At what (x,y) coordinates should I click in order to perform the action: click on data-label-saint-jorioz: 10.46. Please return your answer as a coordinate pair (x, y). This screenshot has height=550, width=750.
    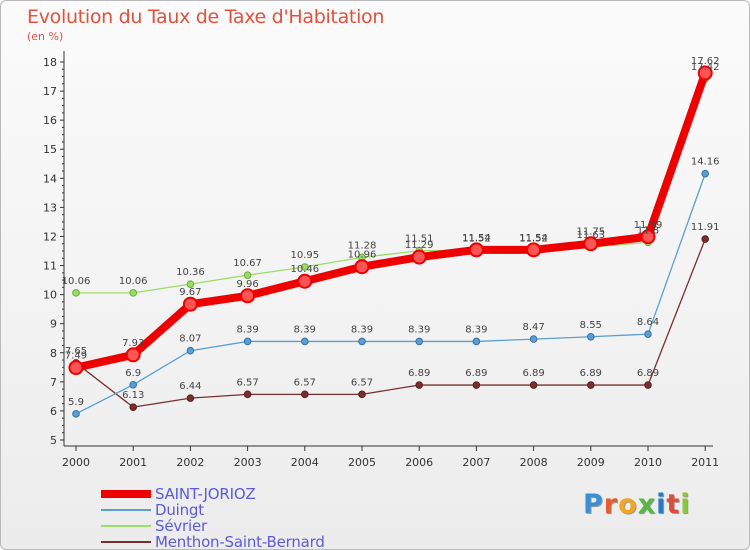
    Looking at the image, I should click on (304, 269).